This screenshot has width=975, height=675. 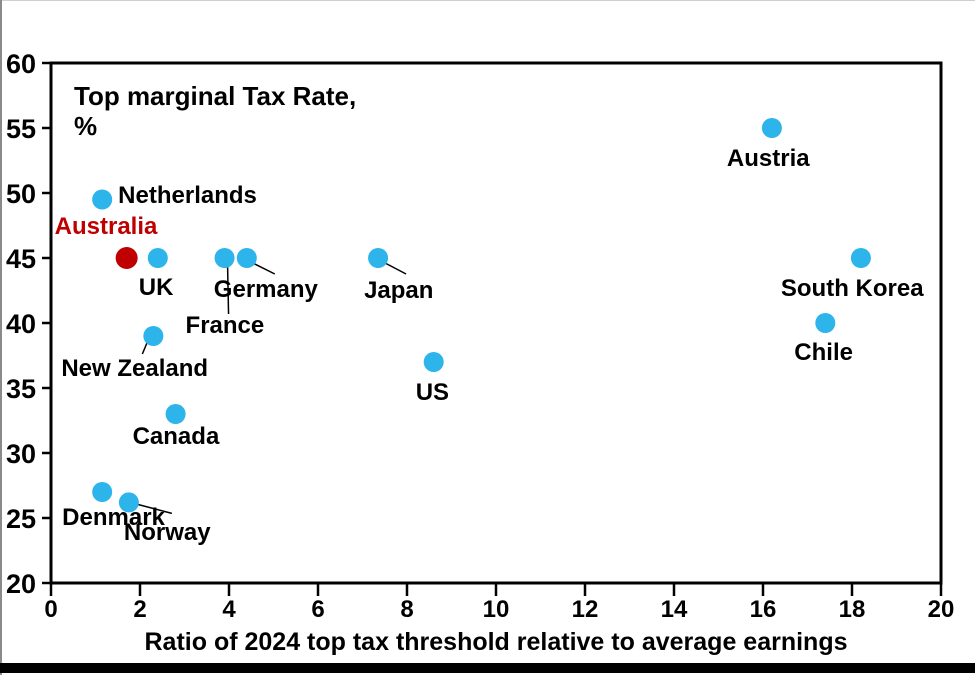 I want to click on leader-line-japan, so click(x=395, y=268).